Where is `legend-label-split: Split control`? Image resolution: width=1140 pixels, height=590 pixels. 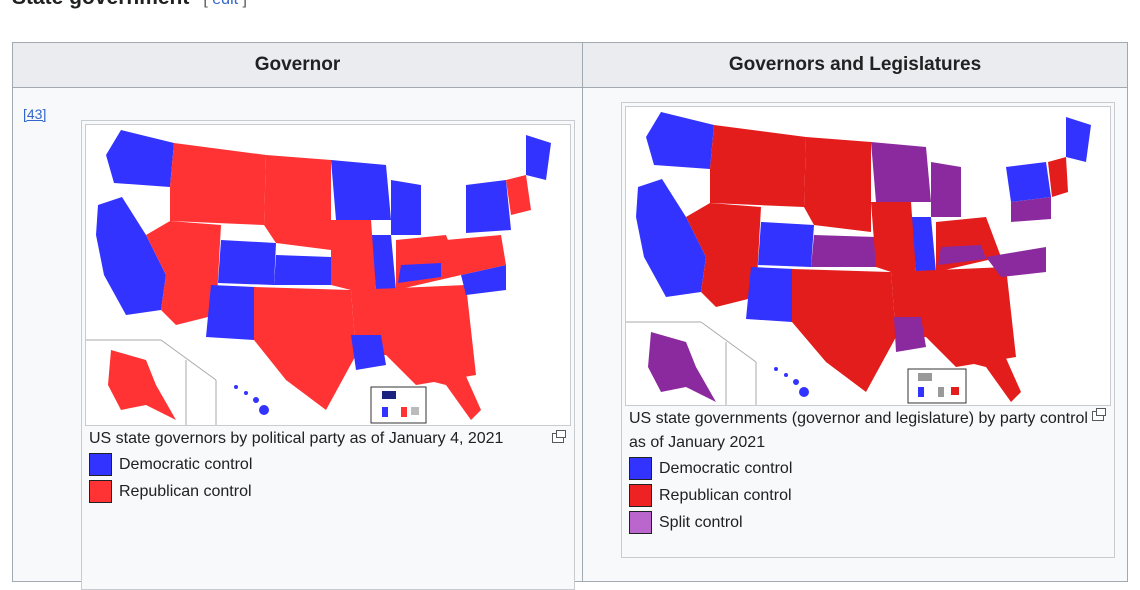 legend-label-split: Split control is located at coordinates (701, 522).